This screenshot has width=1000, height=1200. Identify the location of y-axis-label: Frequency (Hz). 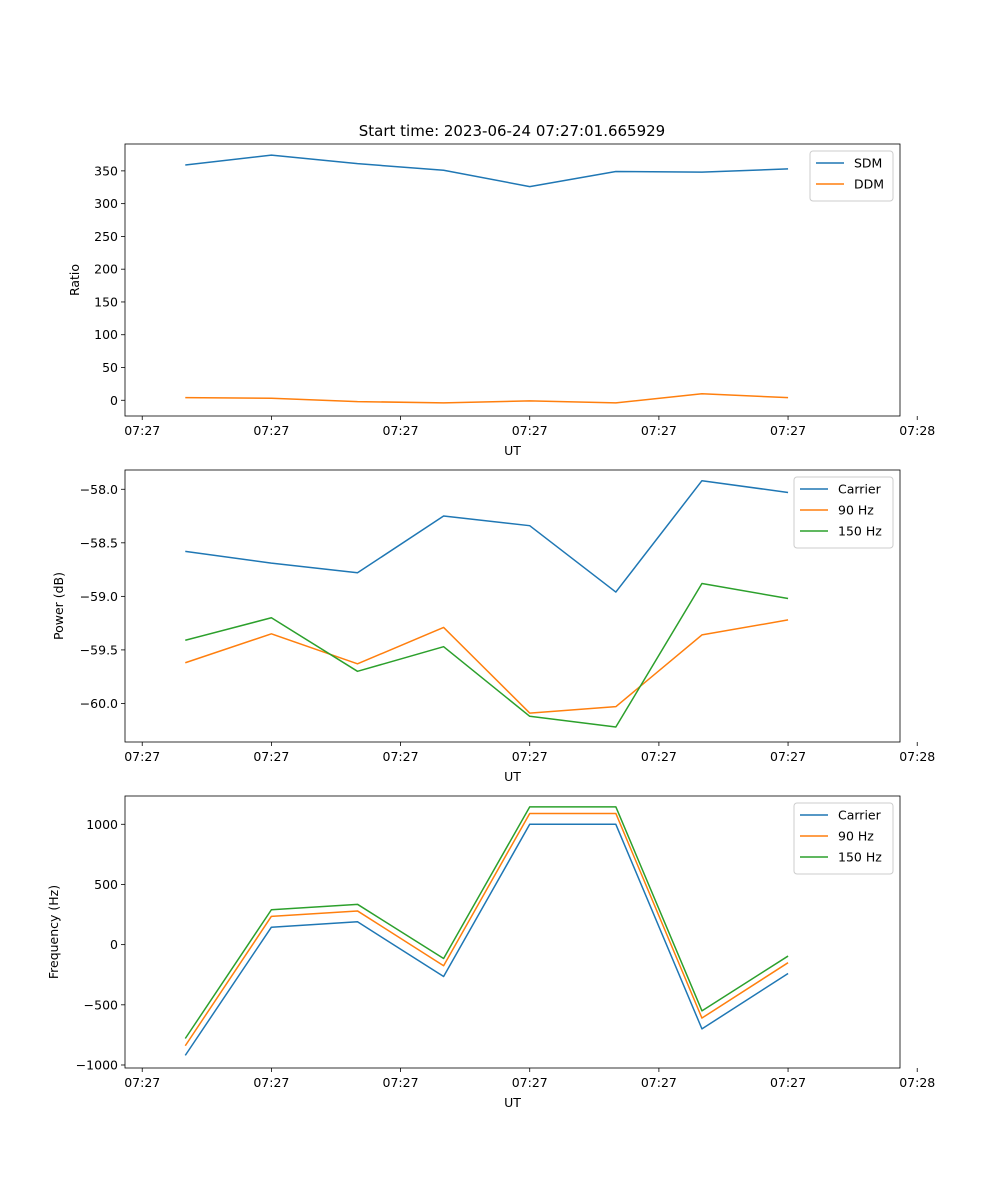
(53, 932).